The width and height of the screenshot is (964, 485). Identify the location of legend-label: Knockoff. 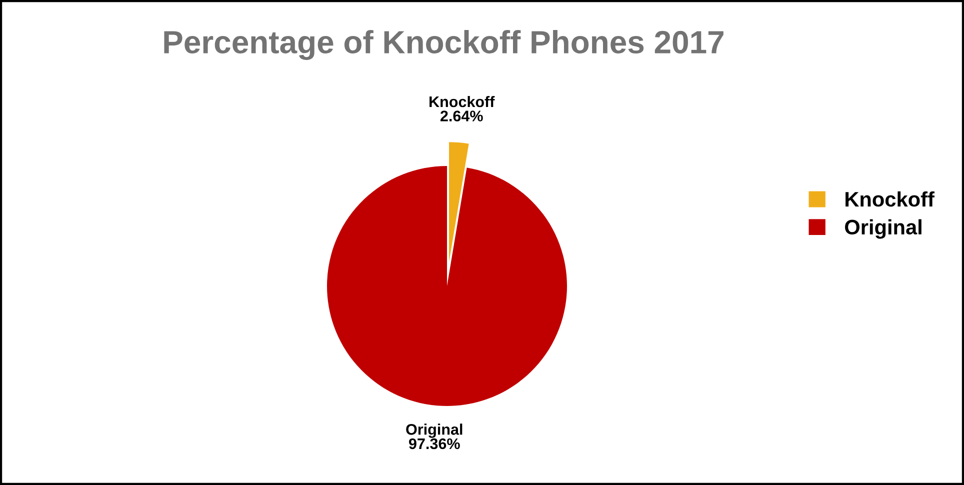
(890, 199).